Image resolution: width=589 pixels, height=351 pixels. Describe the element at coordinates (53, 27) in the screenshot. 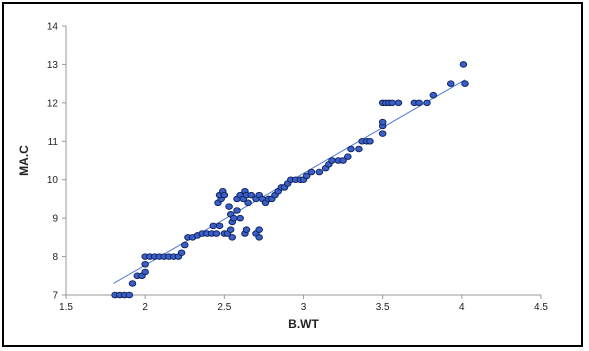

I see `y-tick-label: 14` at that location.